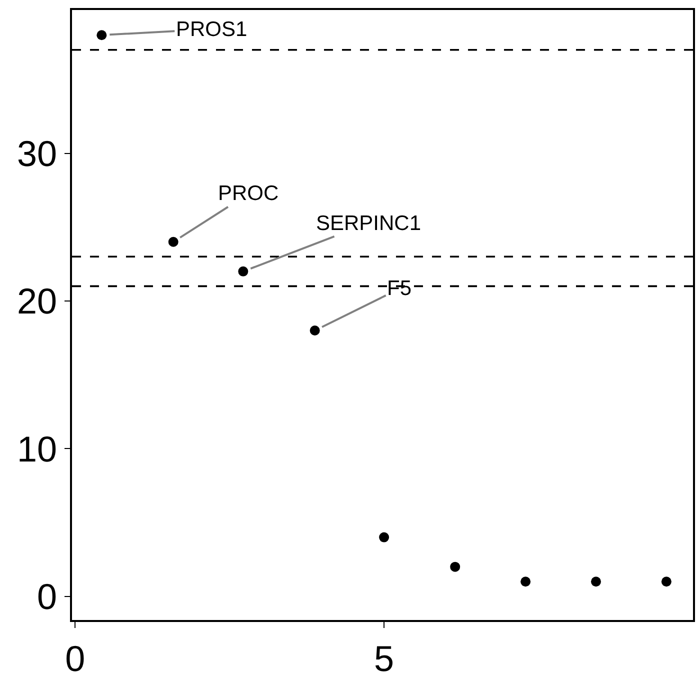 The image size is (697, 681). Describe the element at coordinates (37, 449) in the screenshot. I see `y-tick-label: 10` at that location.